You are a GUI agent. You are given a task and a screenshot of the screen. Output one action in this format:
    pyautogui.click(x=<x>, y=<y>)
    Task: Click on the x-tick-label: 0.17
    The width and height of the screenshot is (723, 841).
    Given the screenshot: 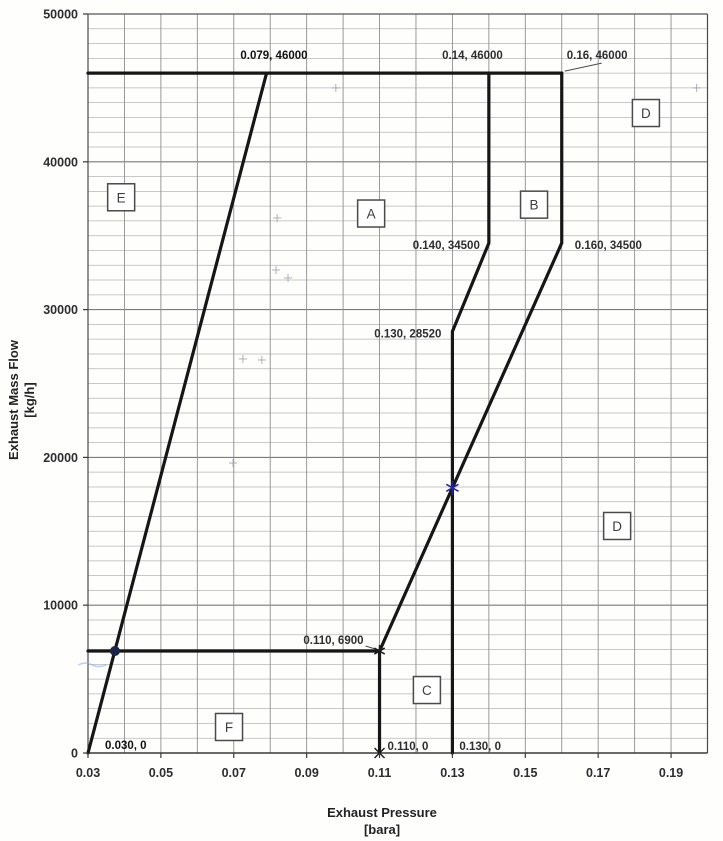 What is the action you would take?
    pyautogui.click(x=598, y=773)
    